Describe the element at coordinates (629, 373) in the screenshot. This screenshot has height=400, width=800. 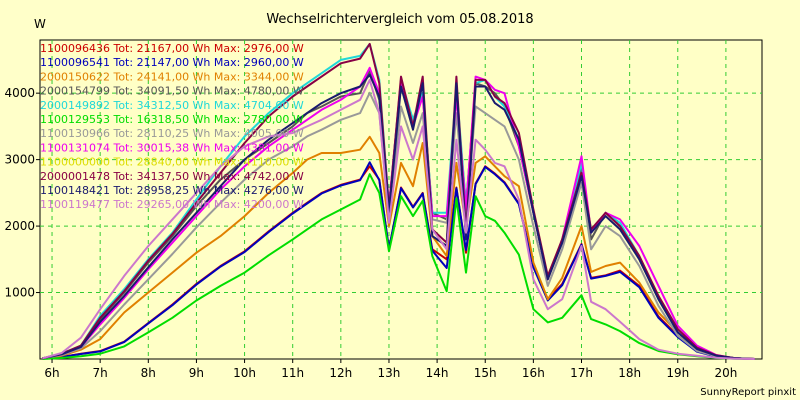
I see `x-tick-label: 18h` at that location.